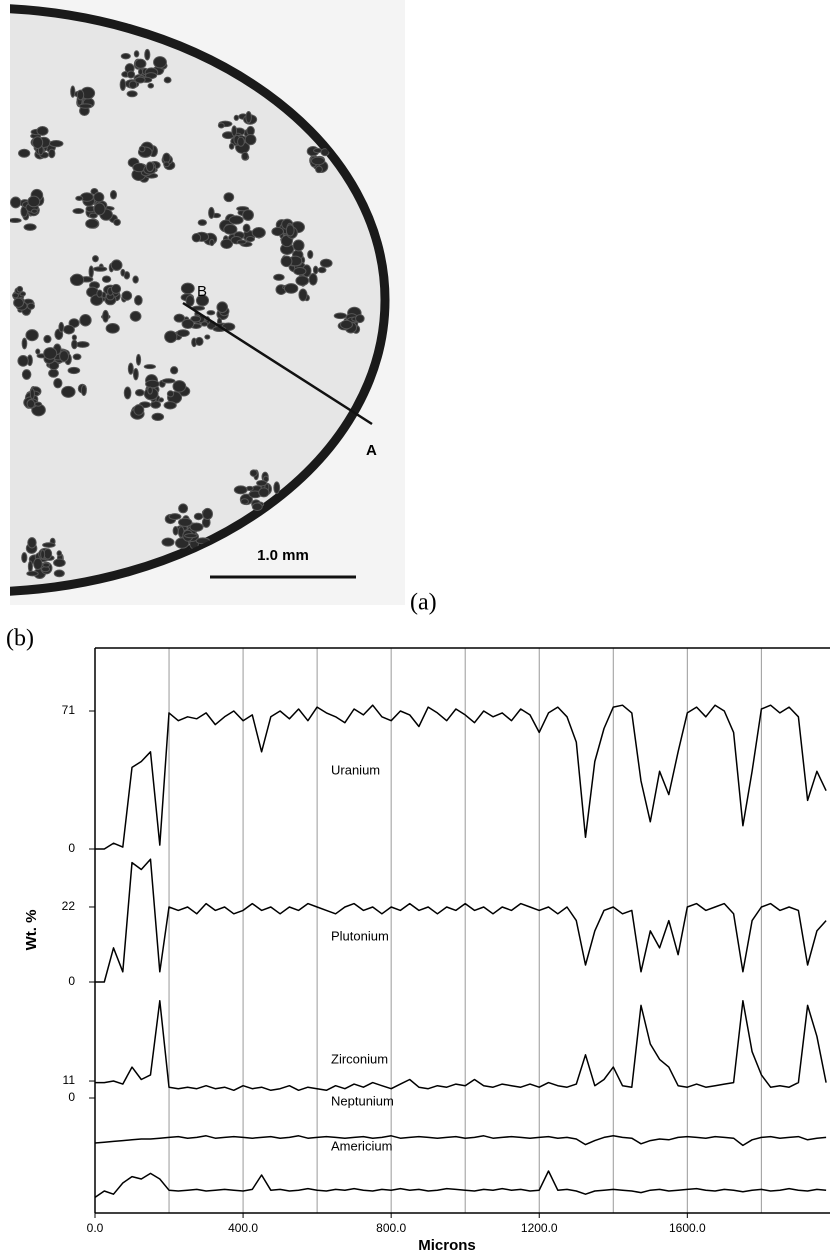 This screenshot has height=1256, width=830. Describe the element at coordinates (202, 291) in the screenshot. I see `marker-b: B` at that location.